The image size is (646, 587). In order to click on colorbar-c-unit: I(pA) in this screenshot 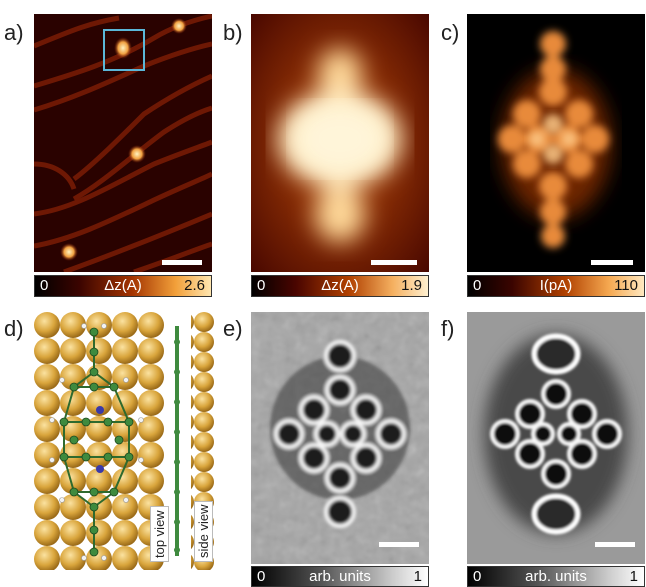, I will do `click(556, 285)`.